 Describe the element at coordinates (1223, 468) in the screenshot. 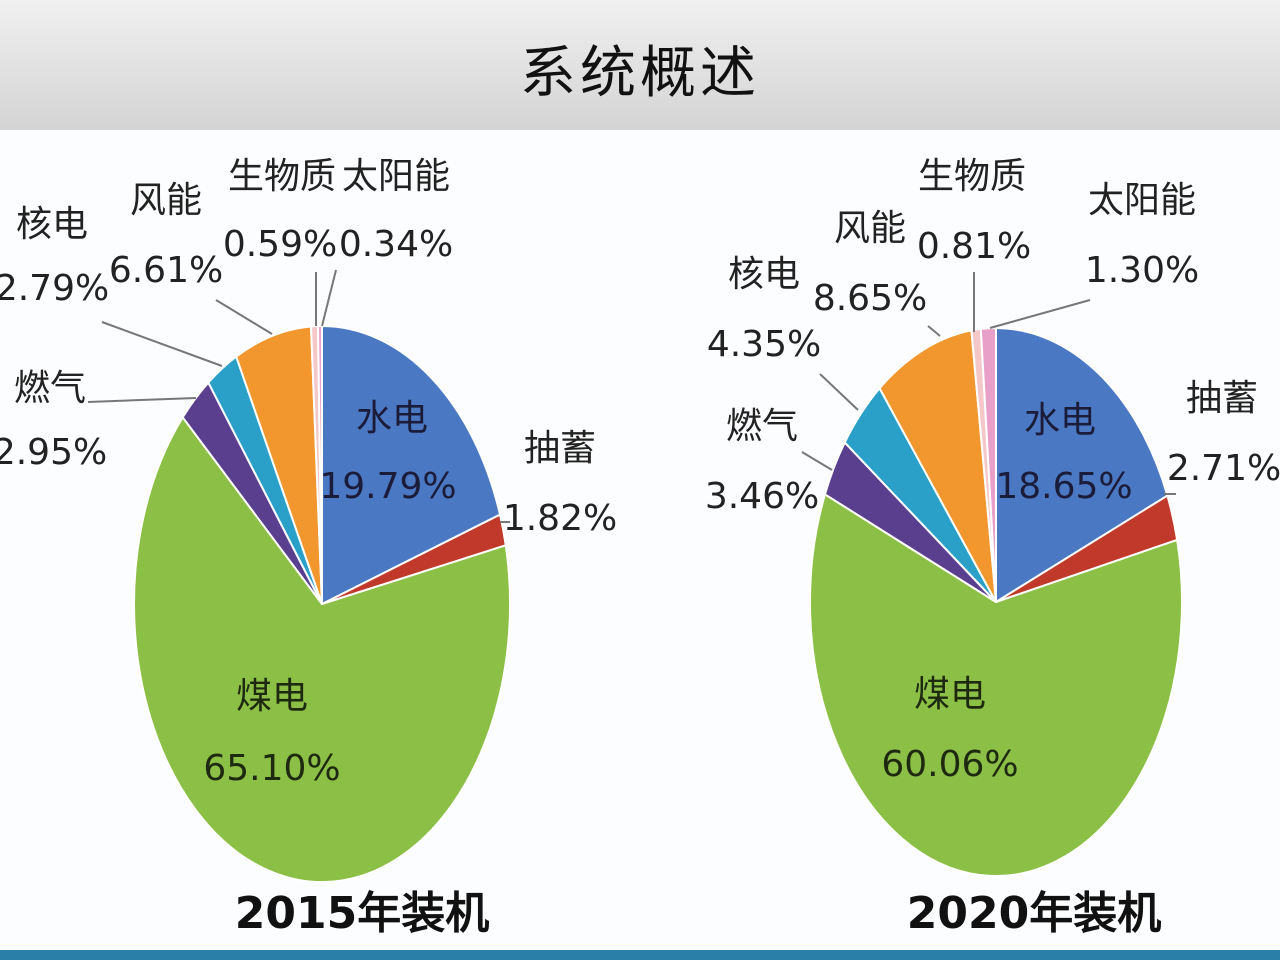

I see `slice-value-pumped-storage: 2.71%` at that location.